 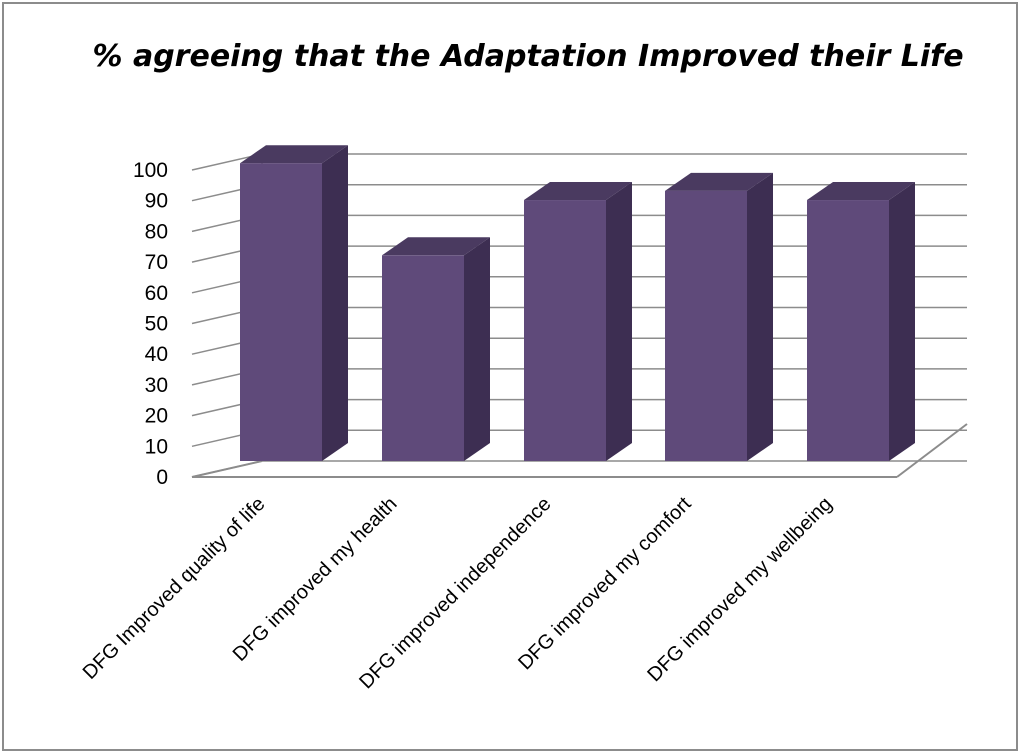 What do you see at coordinates (156, 293) in the screenshot?
I see `y-tick-label: 60` at bounding box center [156, 293].